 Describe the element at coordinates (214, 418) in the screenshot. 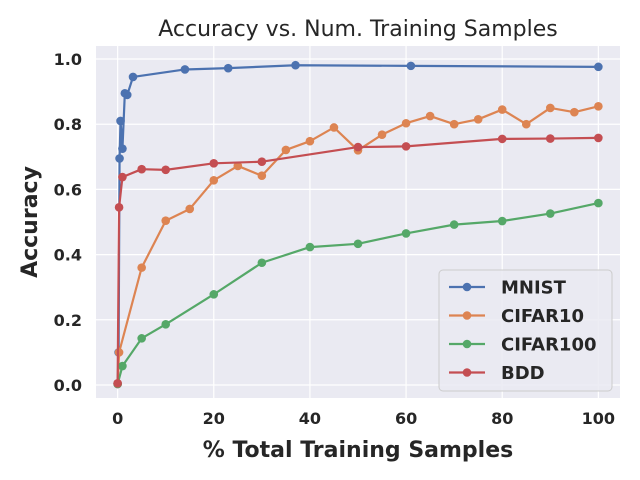

I see `x-tick-label: 20` at that location.